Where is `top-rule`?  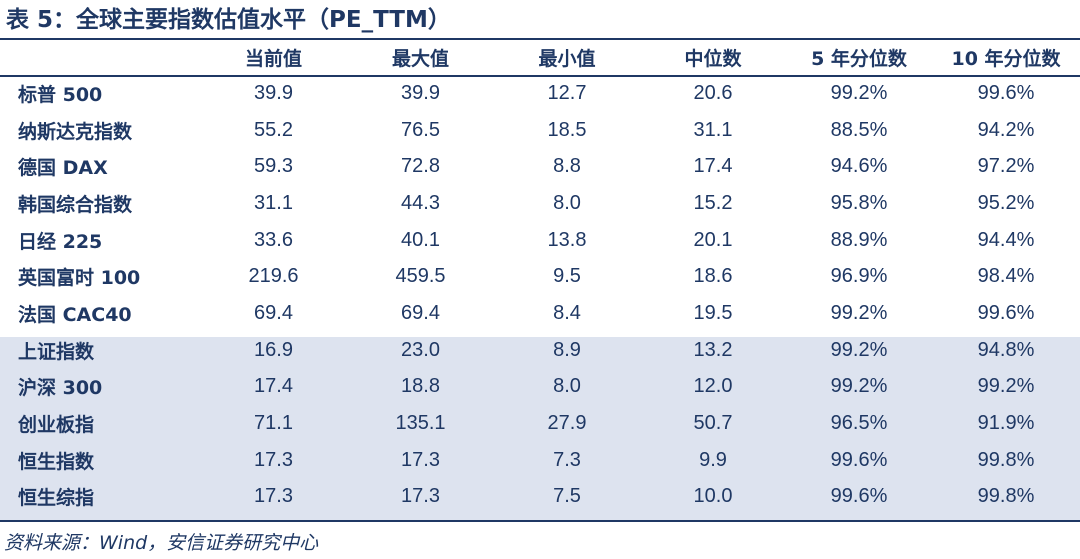 top-rule is located at coordinates (540, 39).